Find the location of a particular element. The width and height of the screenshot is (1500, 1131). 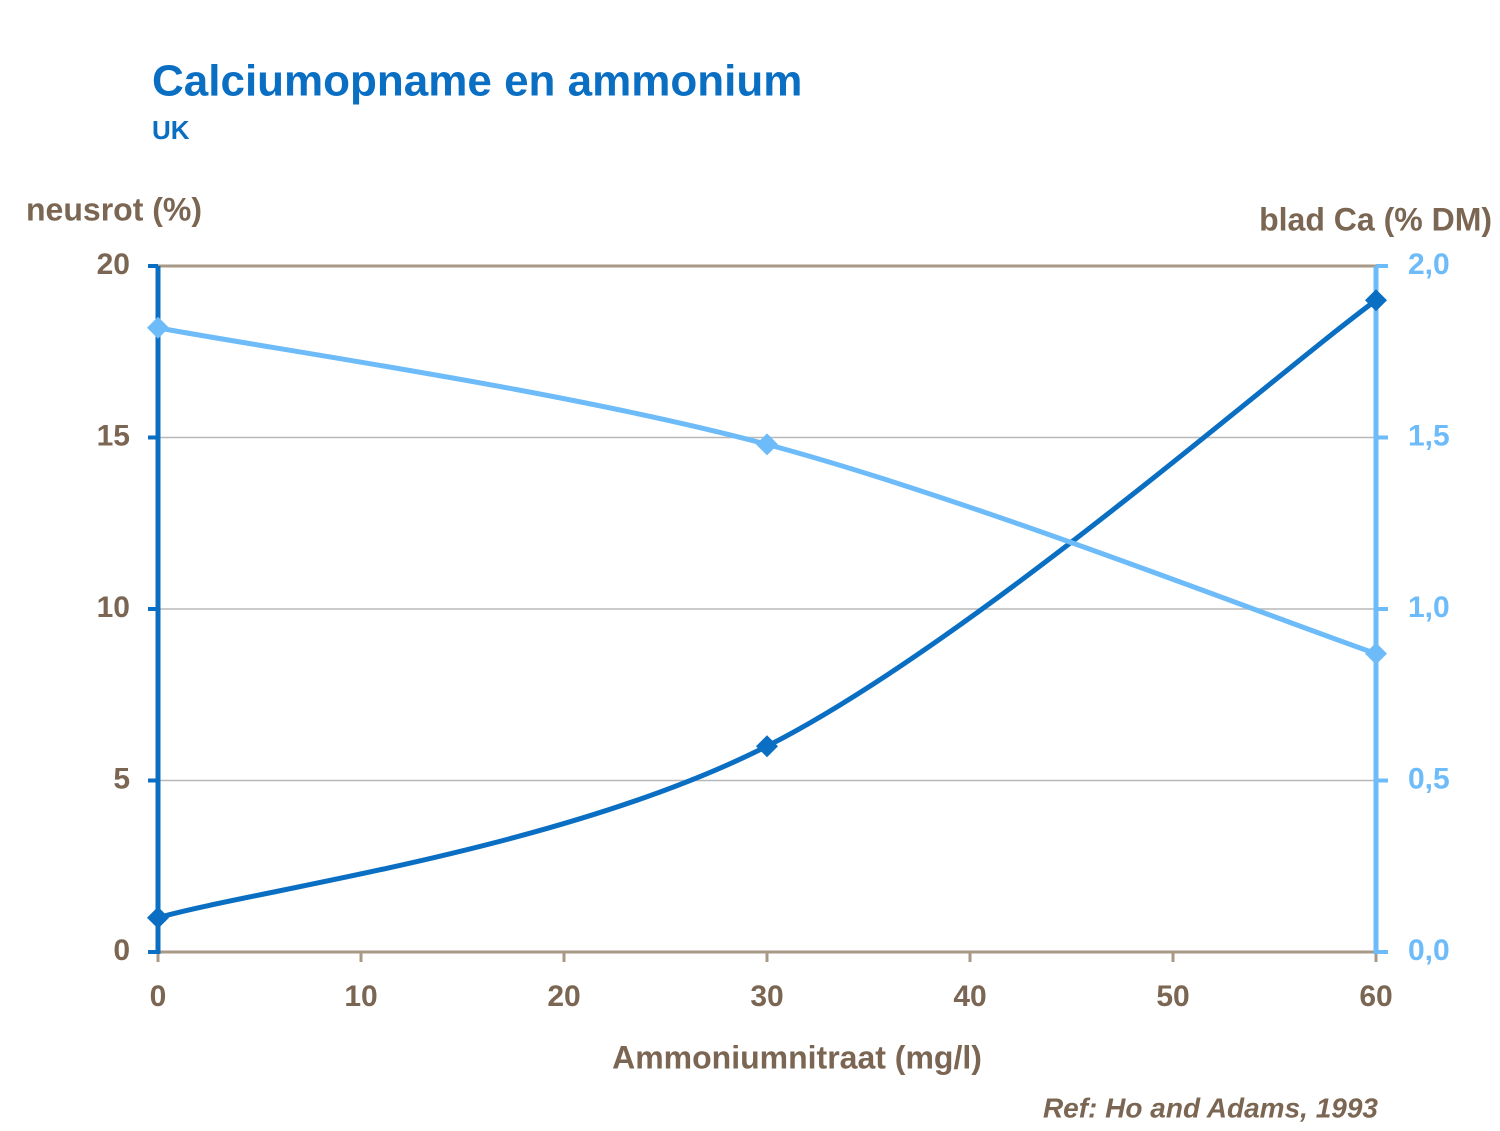

y-tick-label: 10 is located at coordinates (113, 607).